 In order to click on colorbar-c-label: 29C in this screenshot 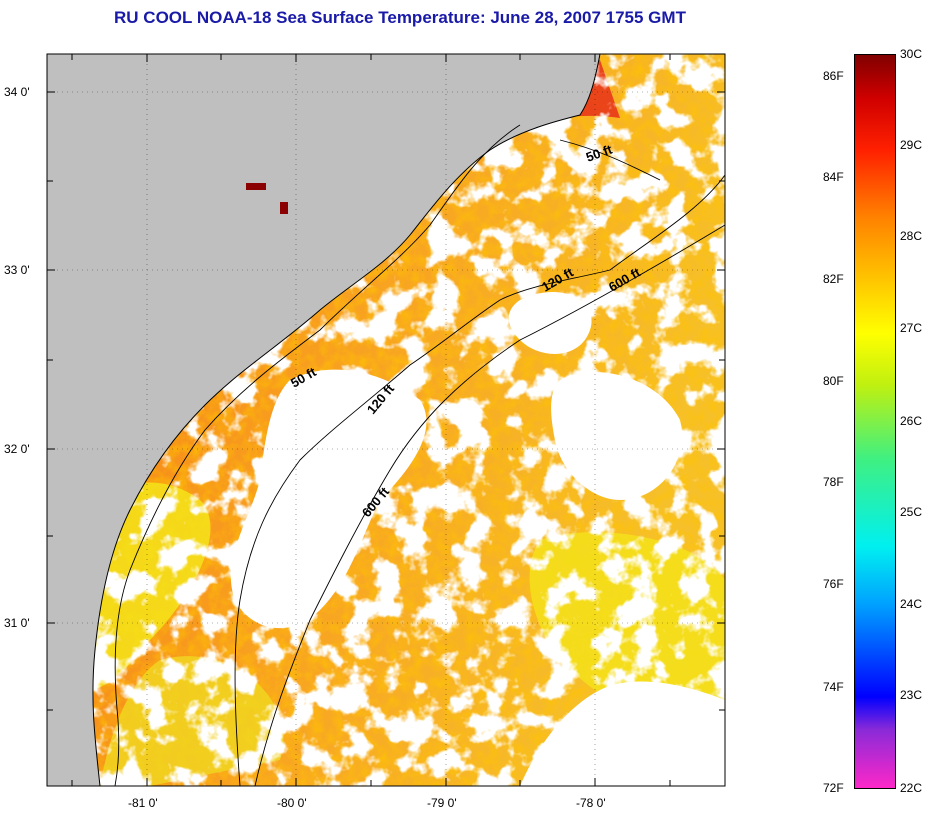, I will do `click(911, 145)`.